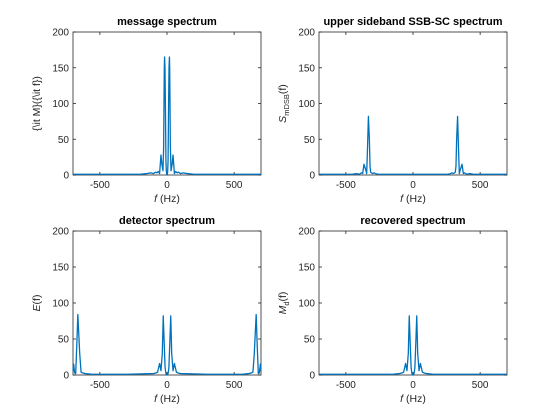 The width and height of the screenshot is (560, 420). I want to click on chart-title: detector spectrum, so click(167, 221).